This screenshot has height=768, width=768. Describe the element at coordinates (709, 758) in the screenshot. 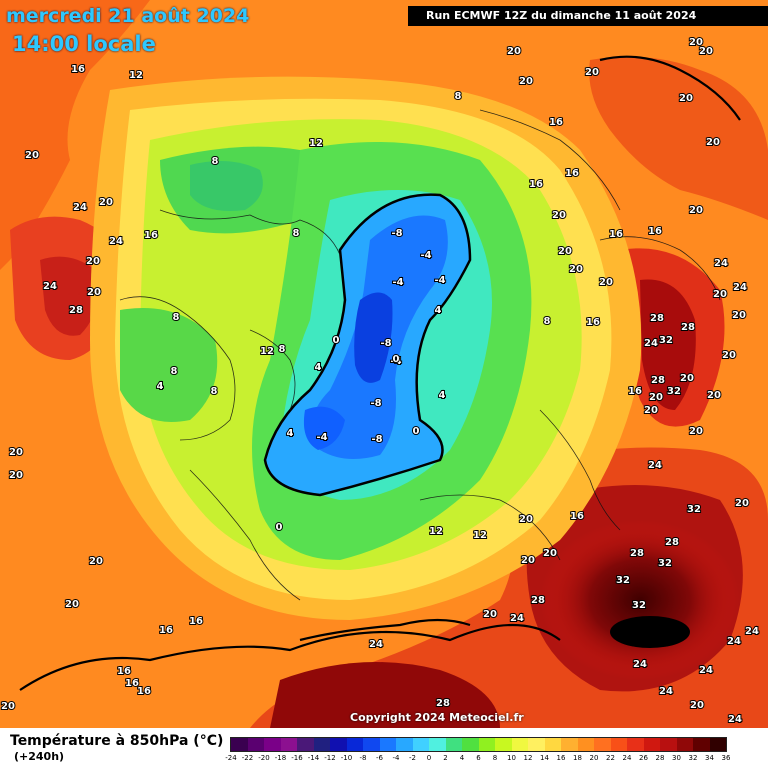

I see `scale-tick-label: 34` at that location.